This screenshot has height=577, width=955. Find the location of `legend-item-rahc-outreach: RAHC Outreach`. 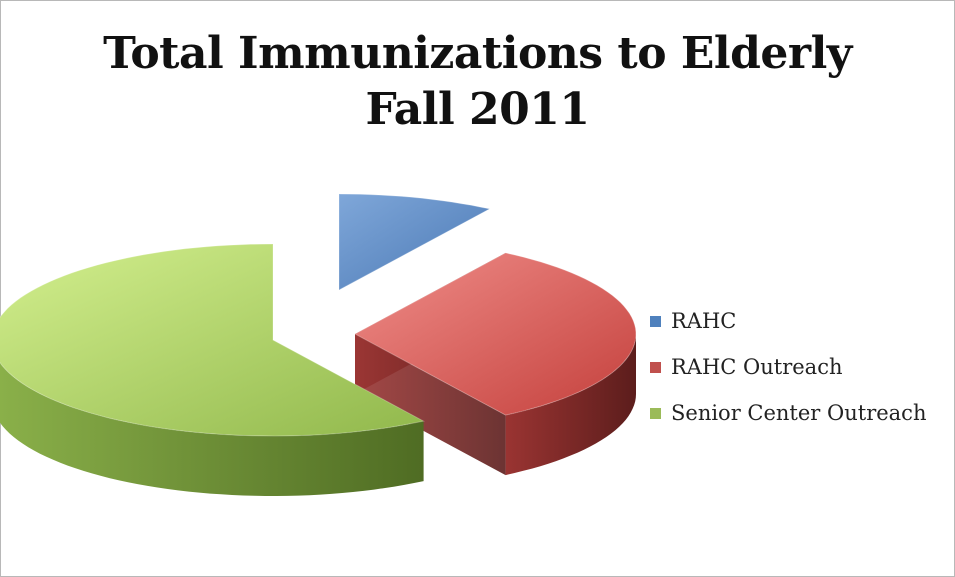

legend-item-rahc-outreach: RAHC Outreach is located at coordinates (788, 367).